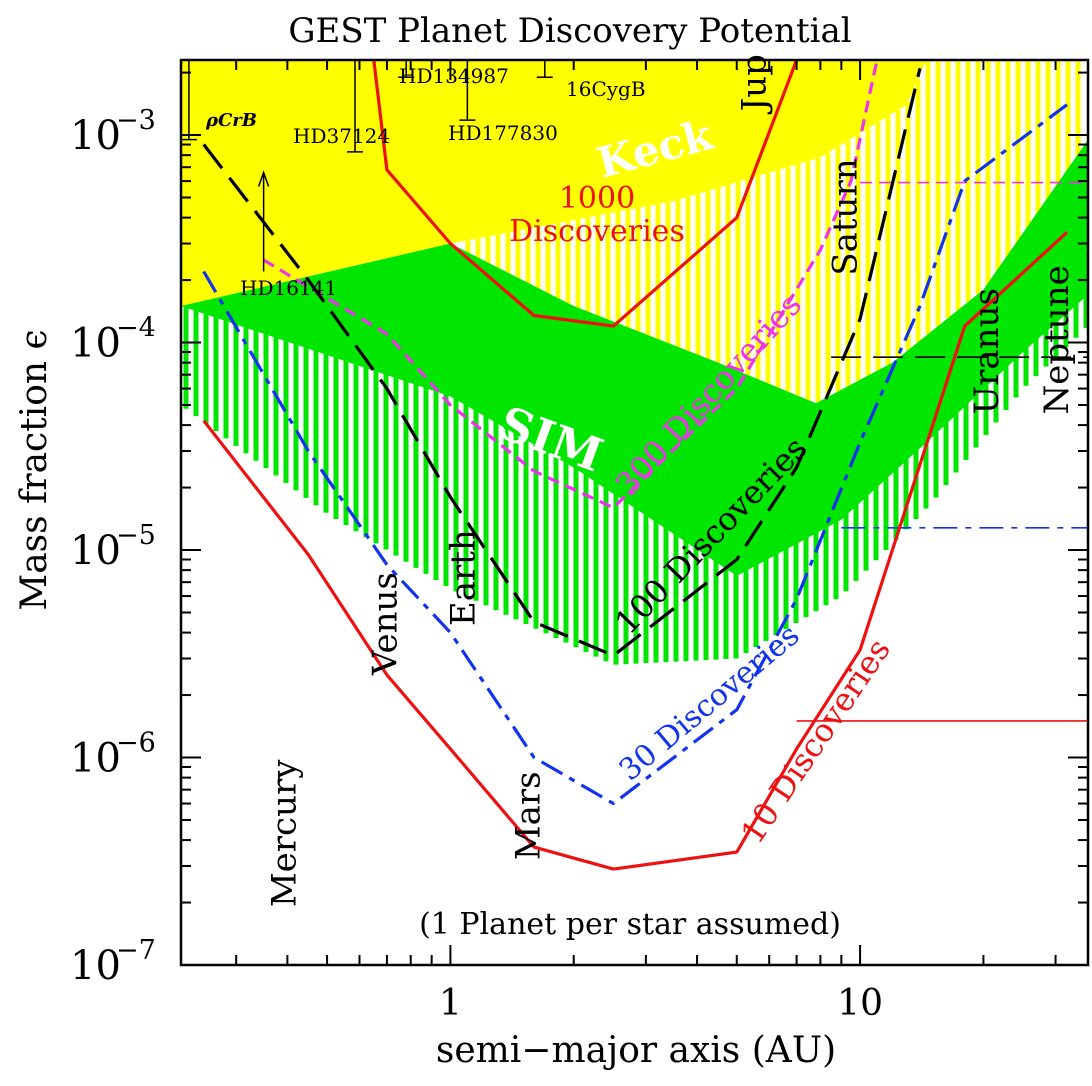 The width and height of the screenshot is (1092, 1086). Describe the element at coordinates (450, 1003) in the screenshot. I see `x-tick-label: 1` at that location.